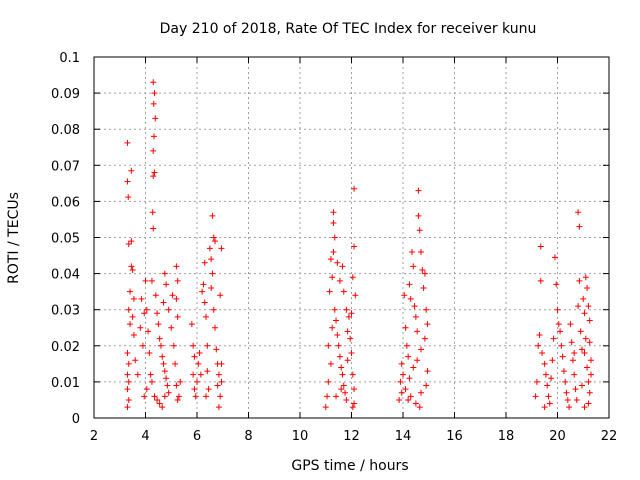 The image size is (640, 480). Describe the element at coordinates (65, 383) in the screenshot. I see `y-tick-label: 0.01` at that location.